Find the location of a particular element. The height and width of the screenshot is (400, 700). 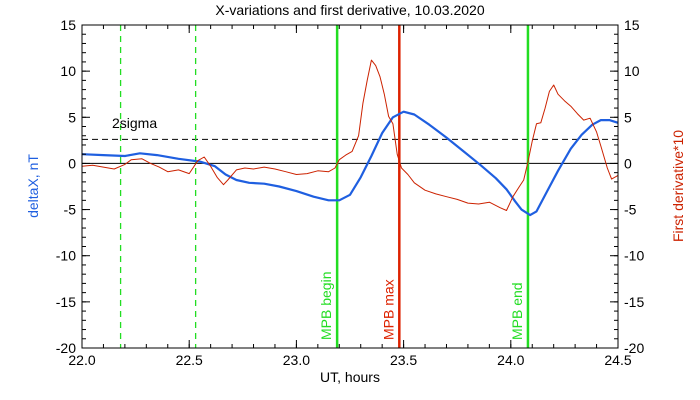

x-axis-label: UT, hours is located at coordinates (350, 377).